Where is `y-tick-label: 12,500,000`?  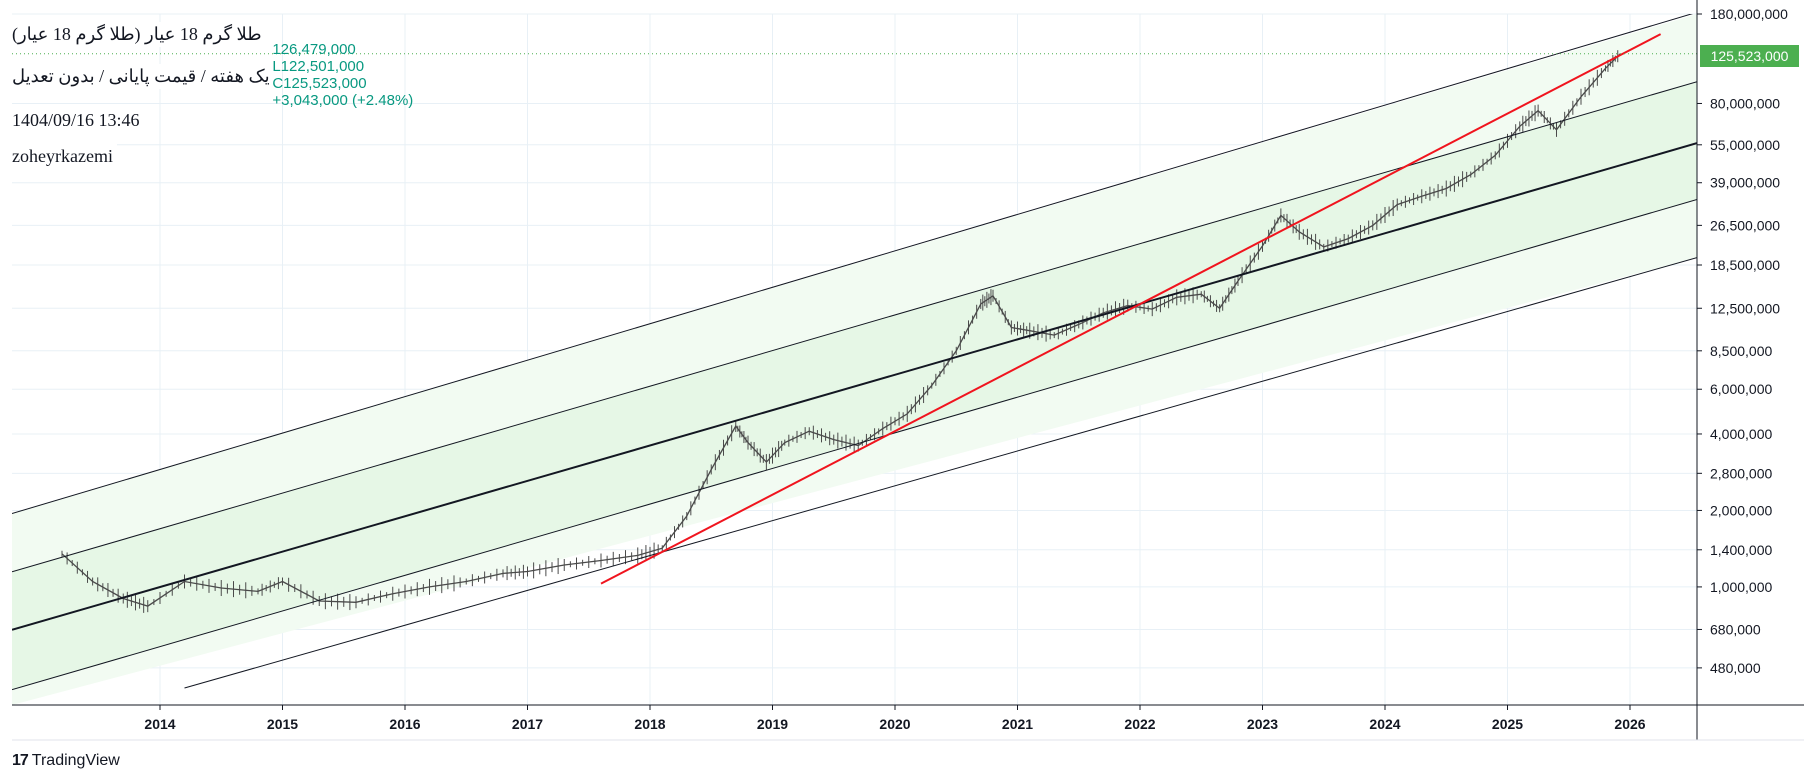
y-tick-label: 12,500,000 is located at coordinates (1745, 308).